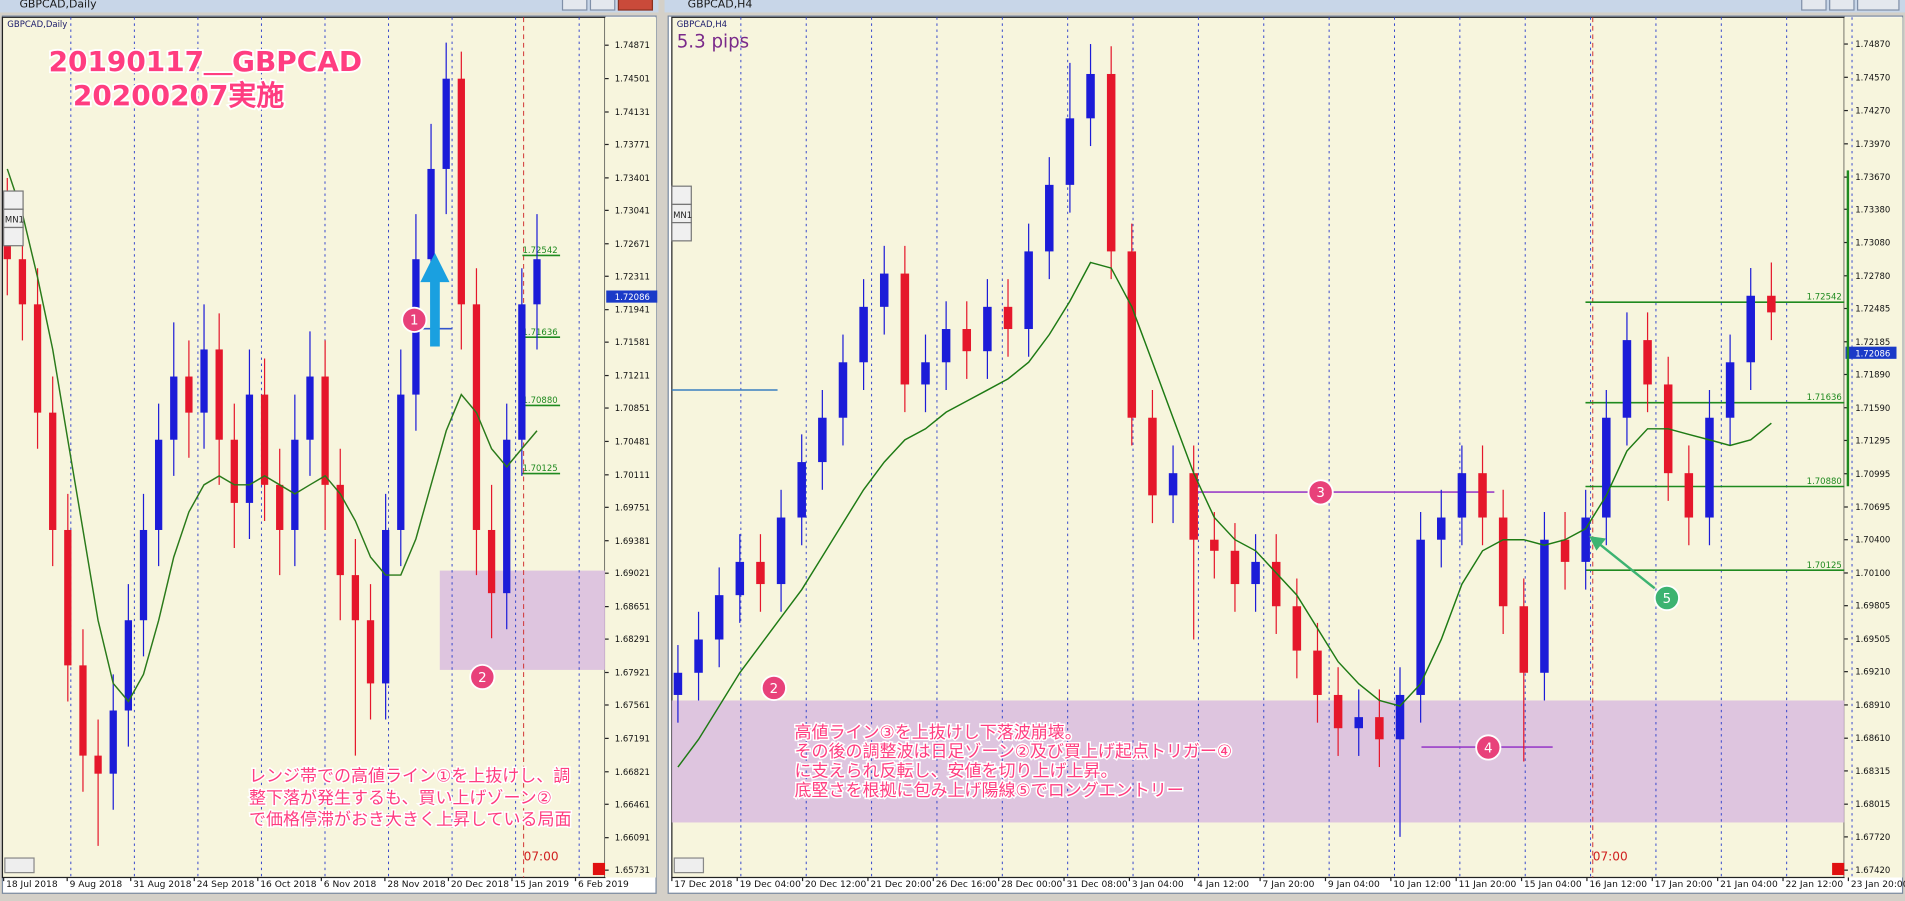  Describe the element at coordinates (205, 61) in the screenshot. I see `headline: 20190117＿GBPCAD` at that location.